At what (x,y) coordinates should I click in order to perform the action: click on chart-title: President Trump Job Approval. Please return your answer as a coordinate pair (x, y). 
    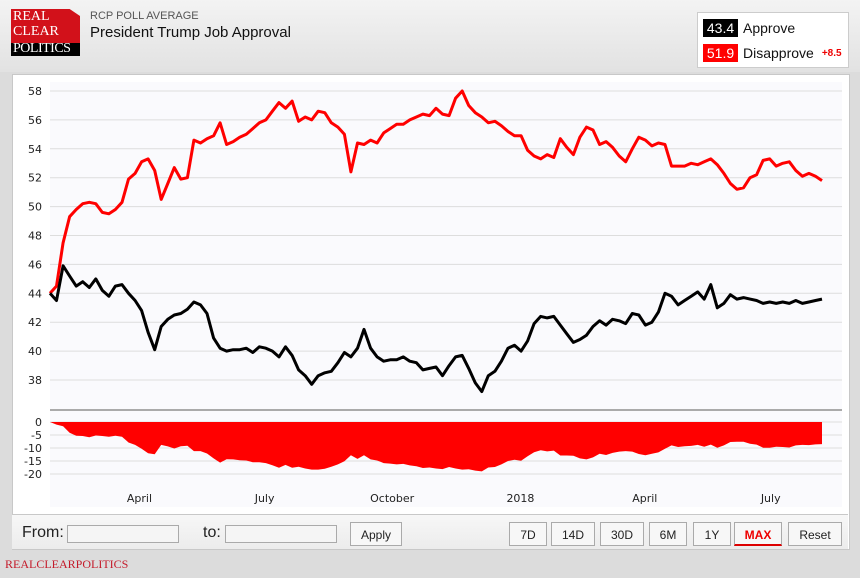
    Looking at the image, I should click on (190, 32).